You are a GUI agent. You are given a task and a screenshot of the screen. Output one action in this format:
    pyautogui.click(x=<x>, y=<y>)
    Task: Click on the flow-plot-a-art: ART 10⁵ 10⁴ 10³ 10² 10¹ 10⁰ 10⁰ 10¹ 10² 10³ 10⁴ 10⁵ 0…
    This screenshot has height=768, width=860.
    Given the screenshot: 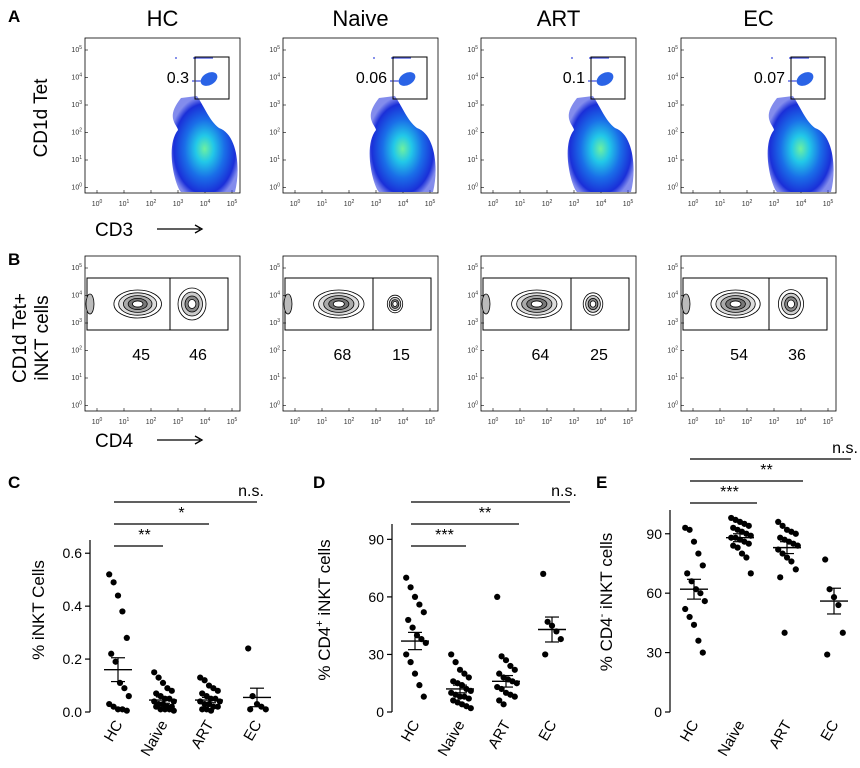 What is the action you would take?
    pyautogui.click(x=552, y=107)
    